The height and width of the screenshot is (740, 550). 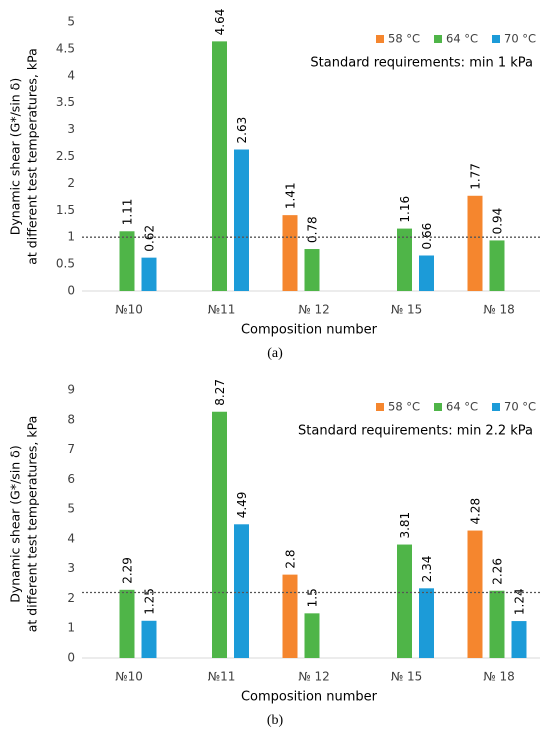 I want to click on annotation: Standard requirements: min 2.2 kPa, so click(x=415, y=431).